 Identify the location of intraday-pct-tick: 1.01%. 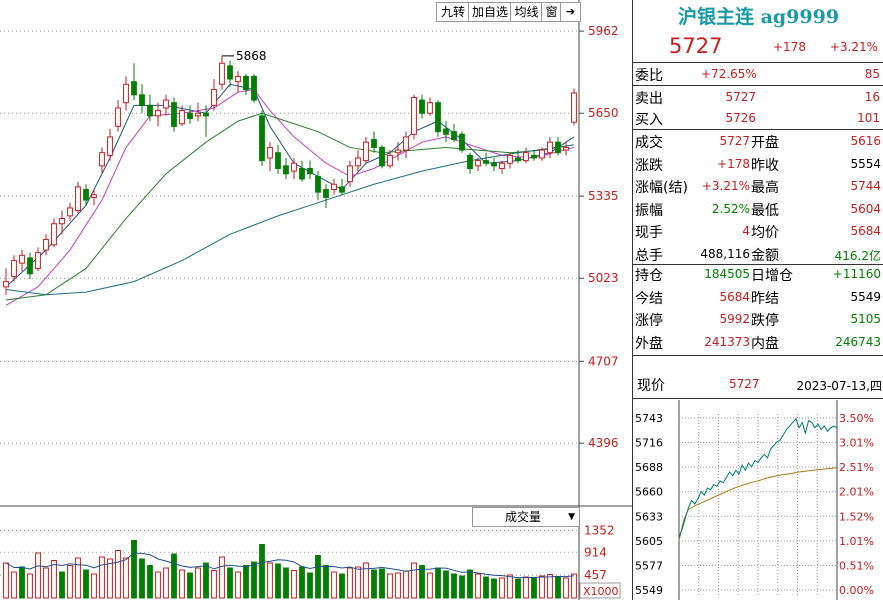
(856, 541).